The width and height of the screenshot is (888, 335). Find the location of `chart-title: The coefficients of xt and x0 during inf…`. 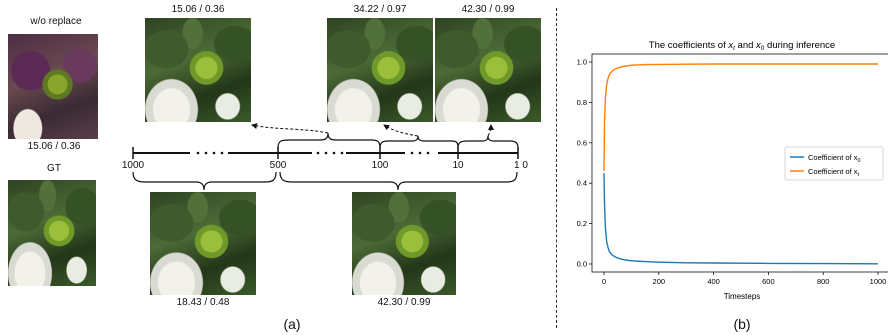

chart-title: The coefficients of xt and x0 during inf… is located at coordinates (742, 46).